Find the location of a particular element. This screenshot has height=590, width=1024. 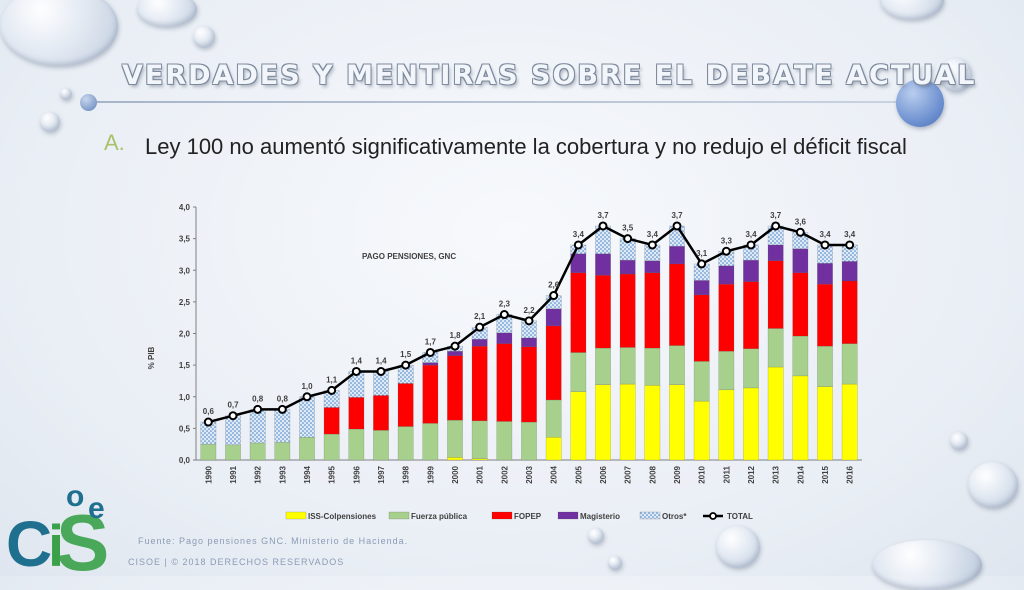

y-tick-label: 2,5 is located at coordinates (185, 302).